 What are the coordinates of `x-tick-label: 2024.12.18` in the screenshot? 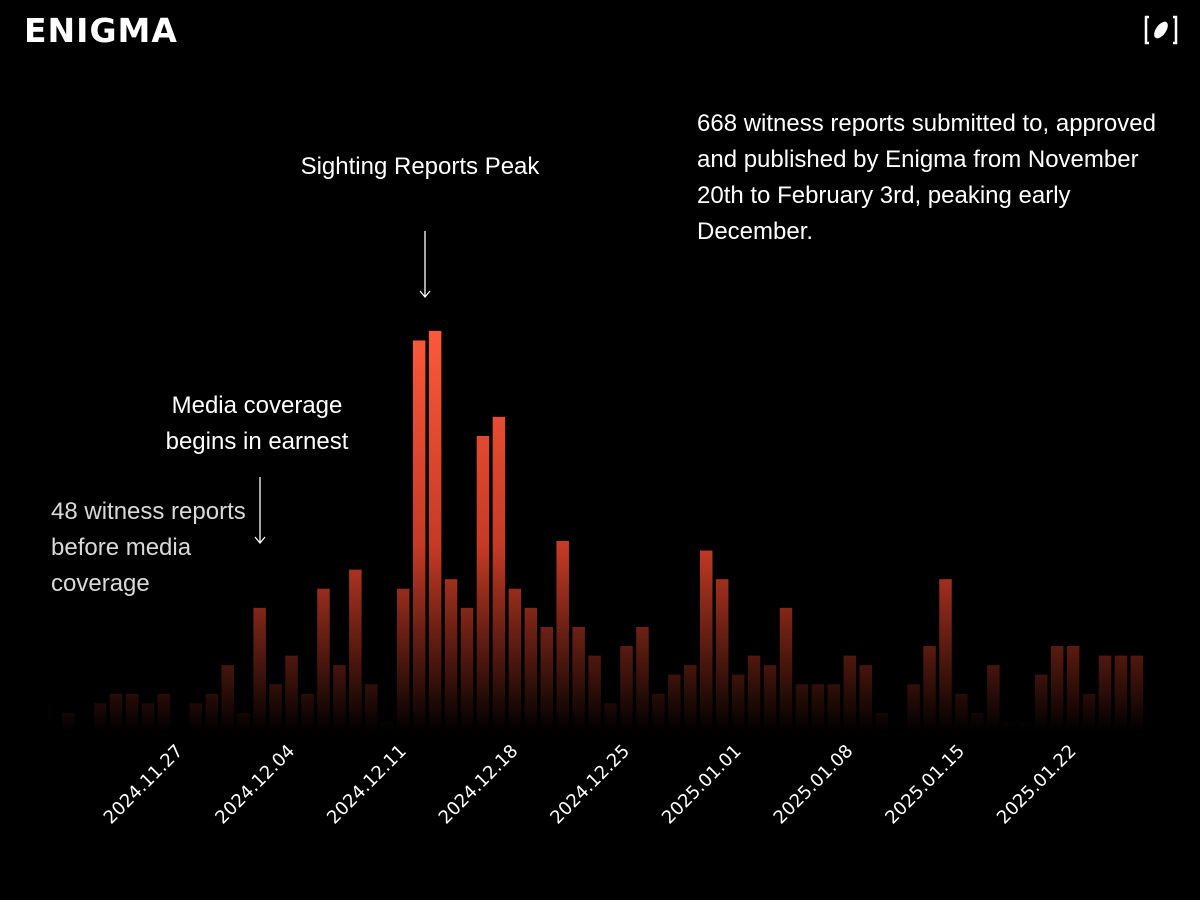 It's located at (479, 785).